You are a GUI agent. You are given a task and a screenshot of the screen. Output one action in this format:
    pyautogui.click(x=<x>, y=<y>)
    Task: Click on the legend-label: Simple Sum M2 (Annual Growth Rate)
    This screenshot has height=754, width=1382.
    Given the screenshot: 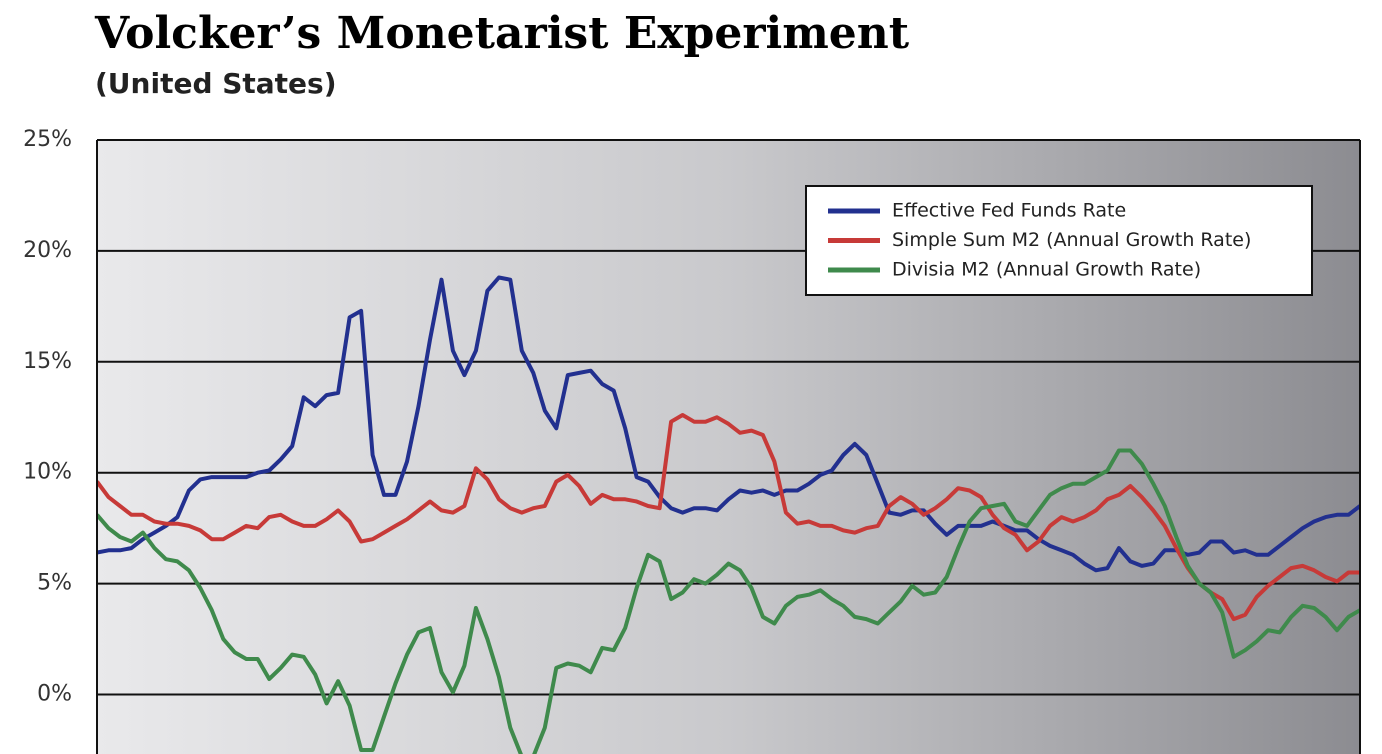 What is the action you would take?
    pyautogui.click(x=1071, y=240)
    